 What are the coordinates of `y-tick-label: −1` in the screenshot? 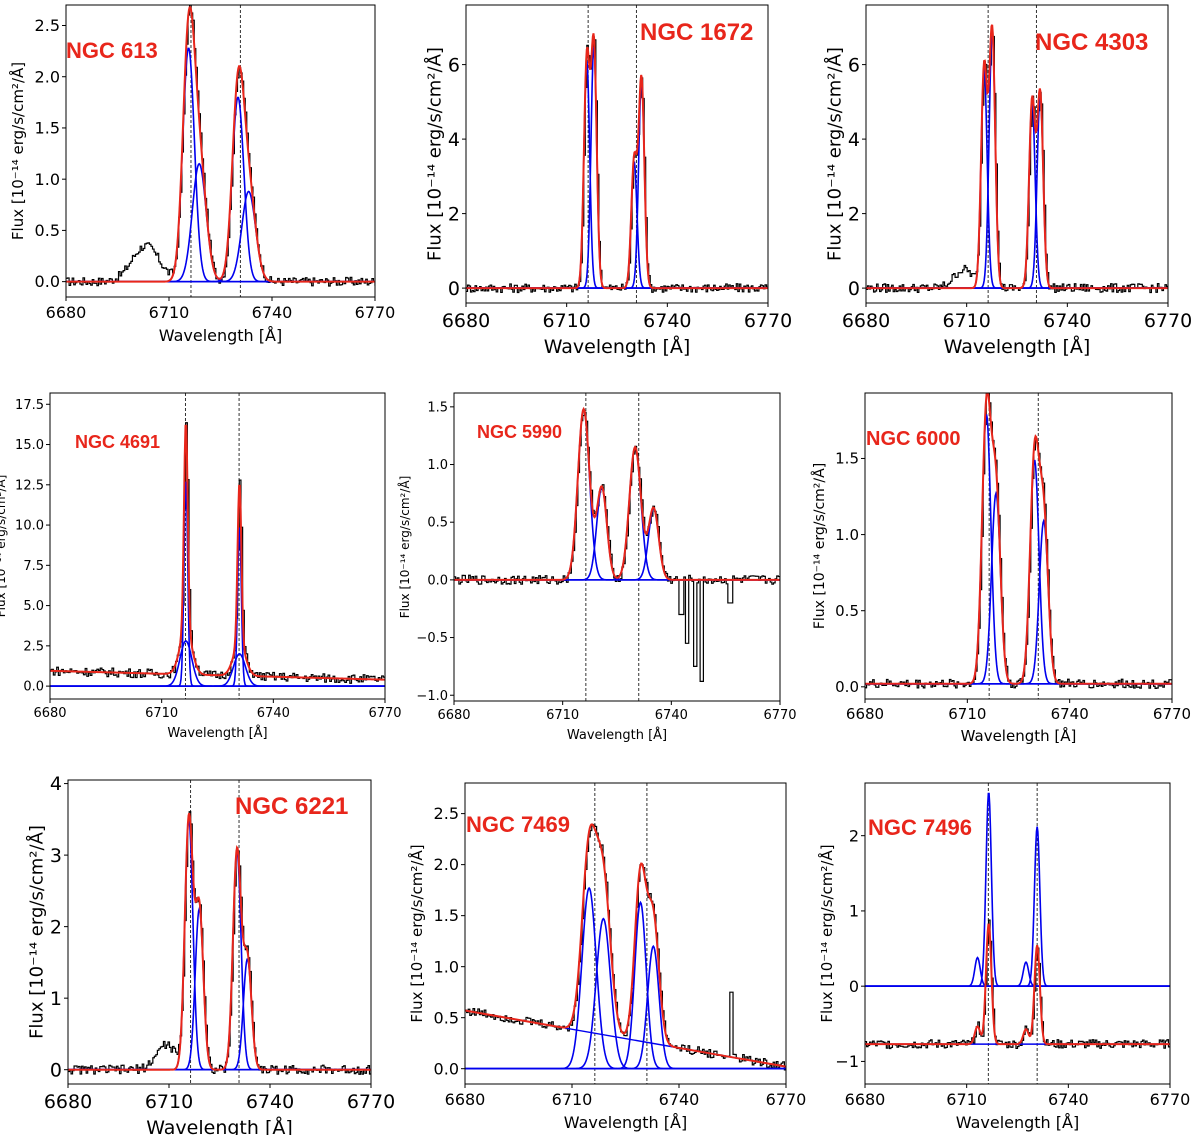 It's located at (847, 1061).